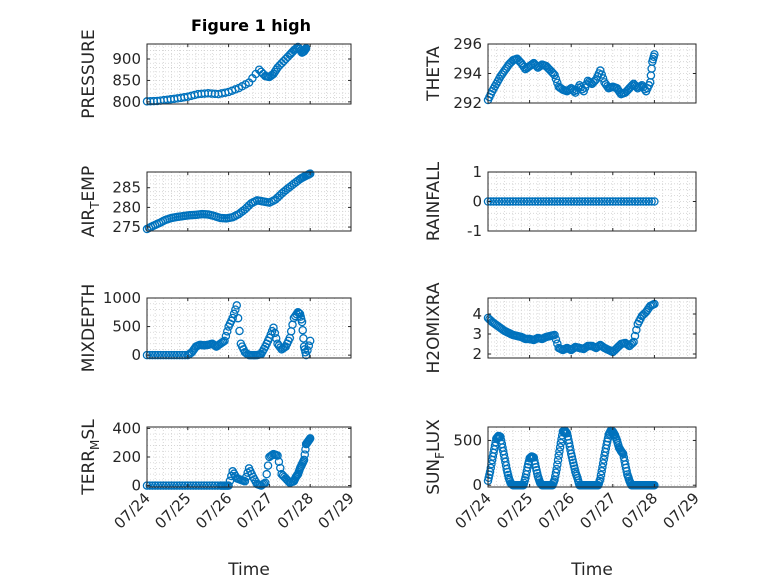 This screenshot has width=778, height=583. I want to click on y-tick-label: 1, so click(477, 172).